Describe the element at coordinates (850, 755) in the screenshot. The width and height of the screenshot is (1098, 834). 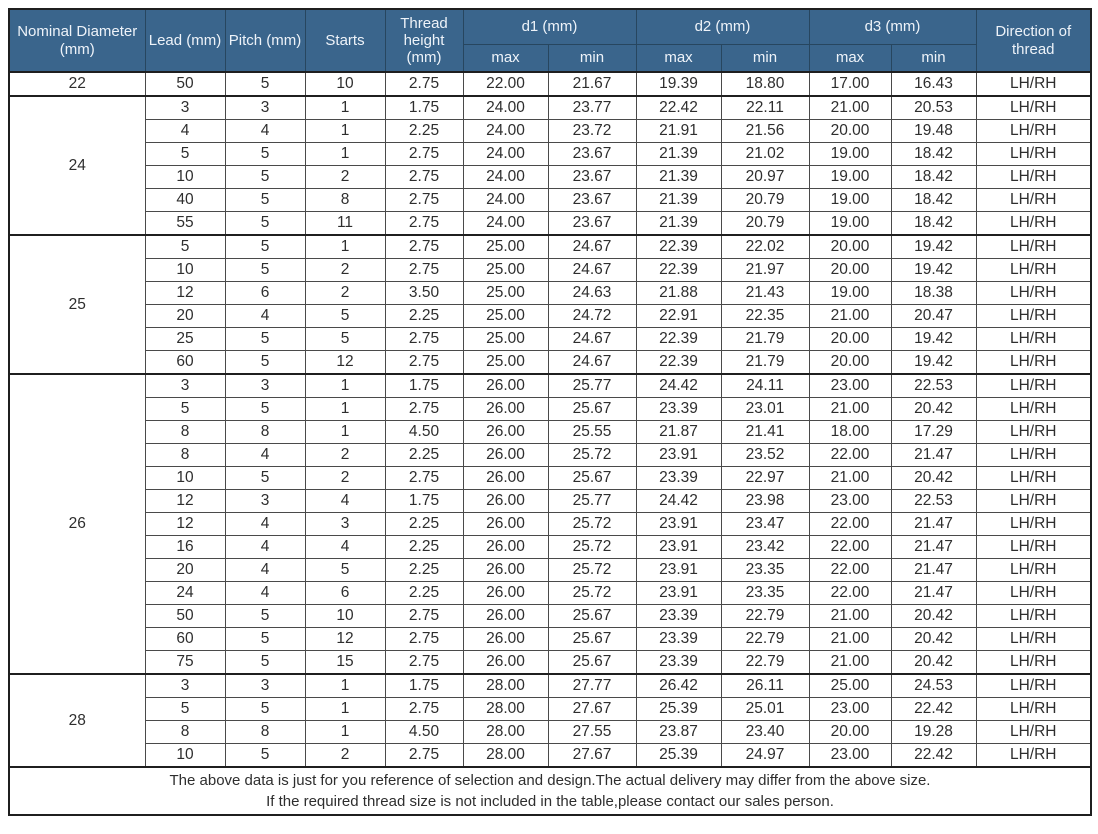
I see `cell-d3-max: 23.00` at that location.